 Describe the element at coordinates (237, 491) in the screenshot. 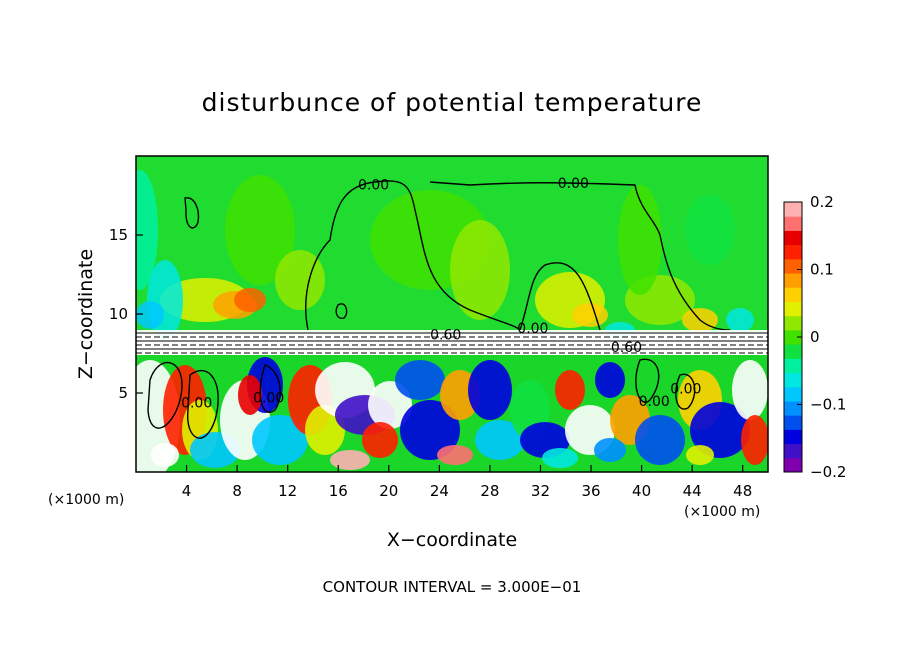

I see `x-tick-label: 8` at that location.